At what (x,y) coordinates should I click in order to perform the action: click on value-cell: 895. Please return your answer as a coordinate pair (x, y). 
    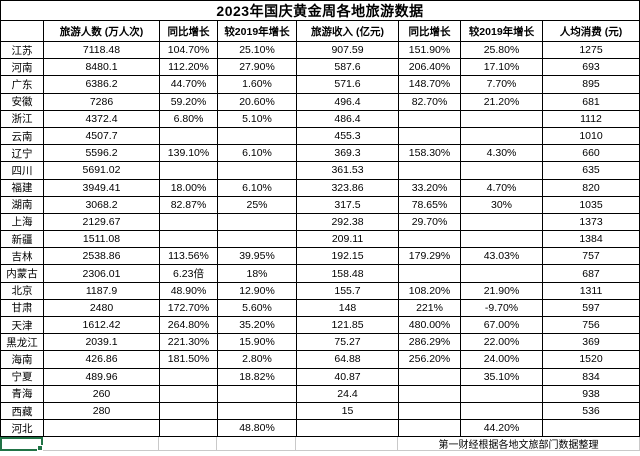
    Looking at the image, I should click on (591, 84).